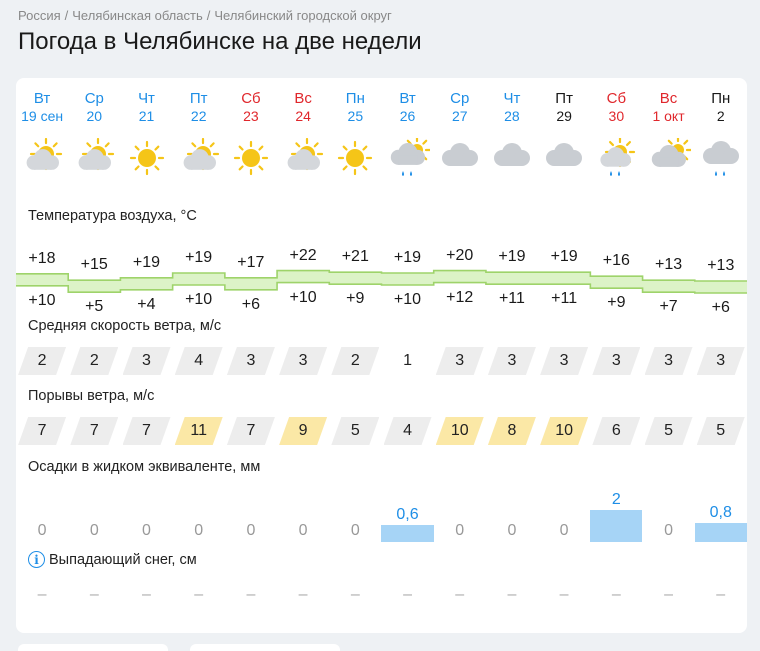 The image size is (760, 651). Describe the element at coordinates (42, 258) in the screenshot. I see `temp-max: +18` at that location.